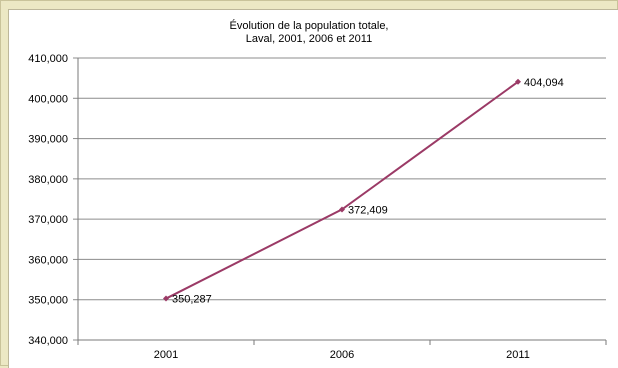 The width and height of the screenshot is (618, 368). I want to click on chart-title-line-2: Laval, 2001, 2006 et 2011, so click(309, 39).